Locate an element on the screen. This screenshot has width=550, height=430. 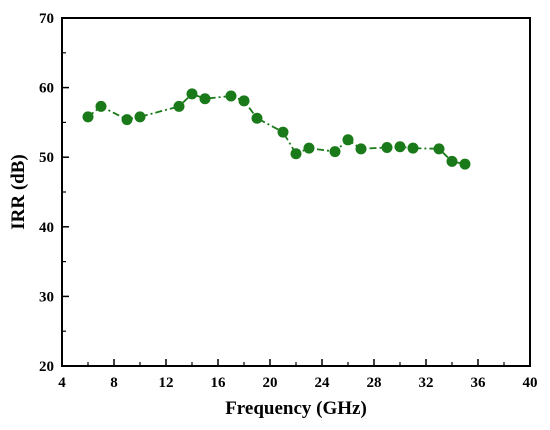
y-axis-label: IRR (dB) is located at coordinates (18, 191).